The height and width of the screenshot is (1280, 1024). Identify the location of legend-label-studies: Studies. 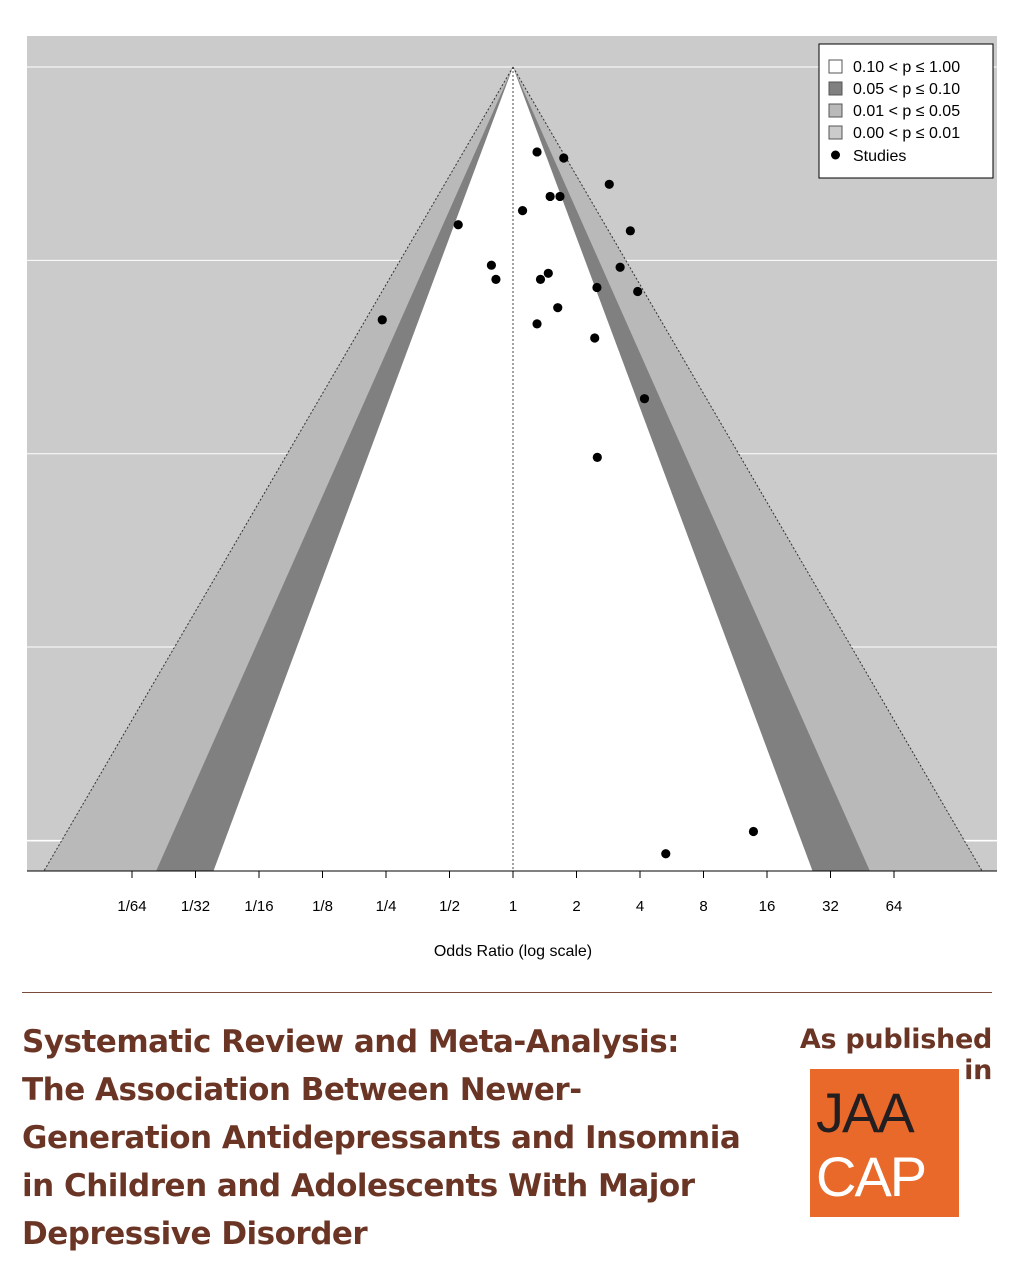
(879, 156).